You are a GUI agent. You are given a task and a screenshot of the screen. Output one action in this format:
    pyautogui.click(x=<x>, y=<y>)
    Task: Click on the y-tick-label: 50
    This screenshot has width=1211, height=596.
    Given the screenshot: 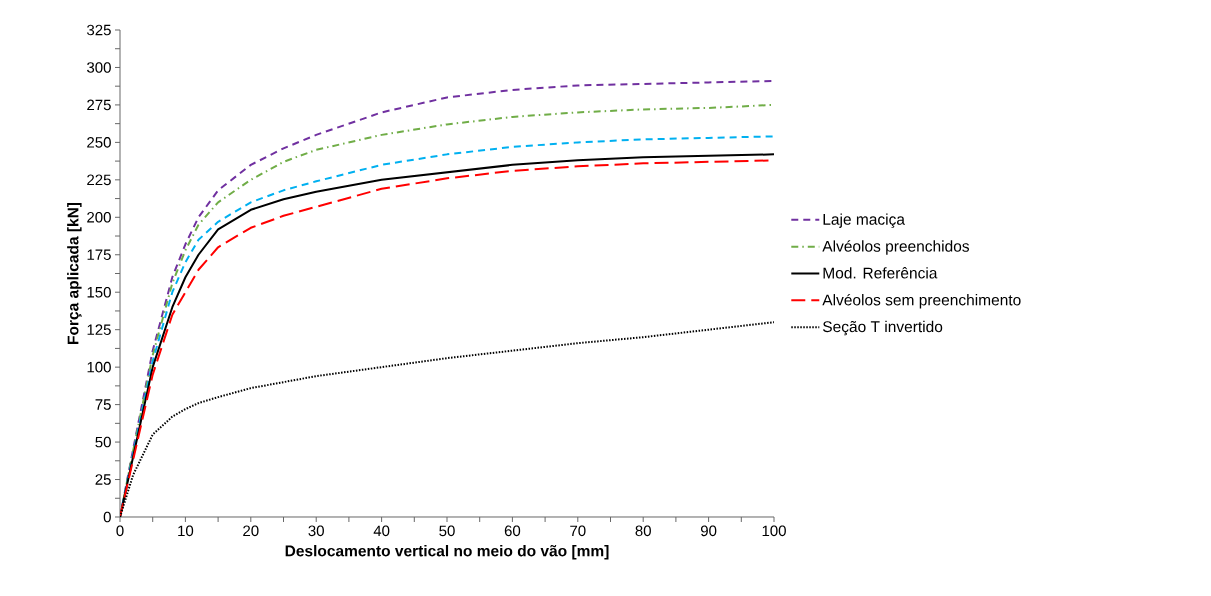 What is the action you would take?
    pyautogui.click(x=103, y=442)
    